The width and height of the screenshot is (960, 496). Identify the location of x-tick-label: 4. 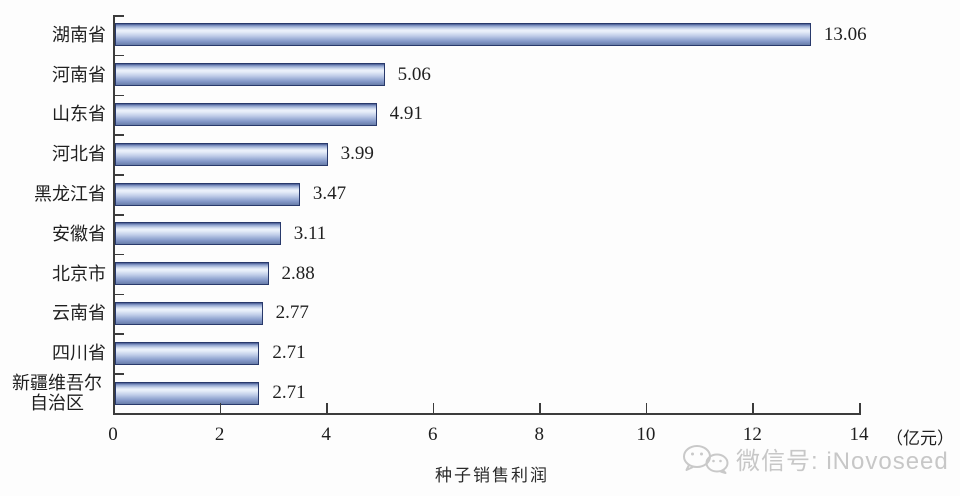
(326, 434).